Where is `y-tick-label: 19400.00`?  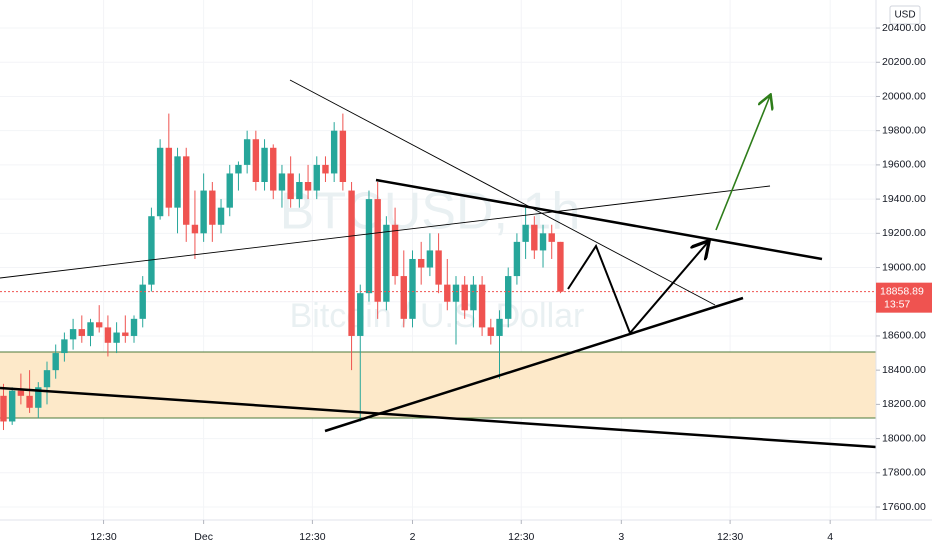 y-tick-label: 19400.00 is located at coordinates (904, 199).